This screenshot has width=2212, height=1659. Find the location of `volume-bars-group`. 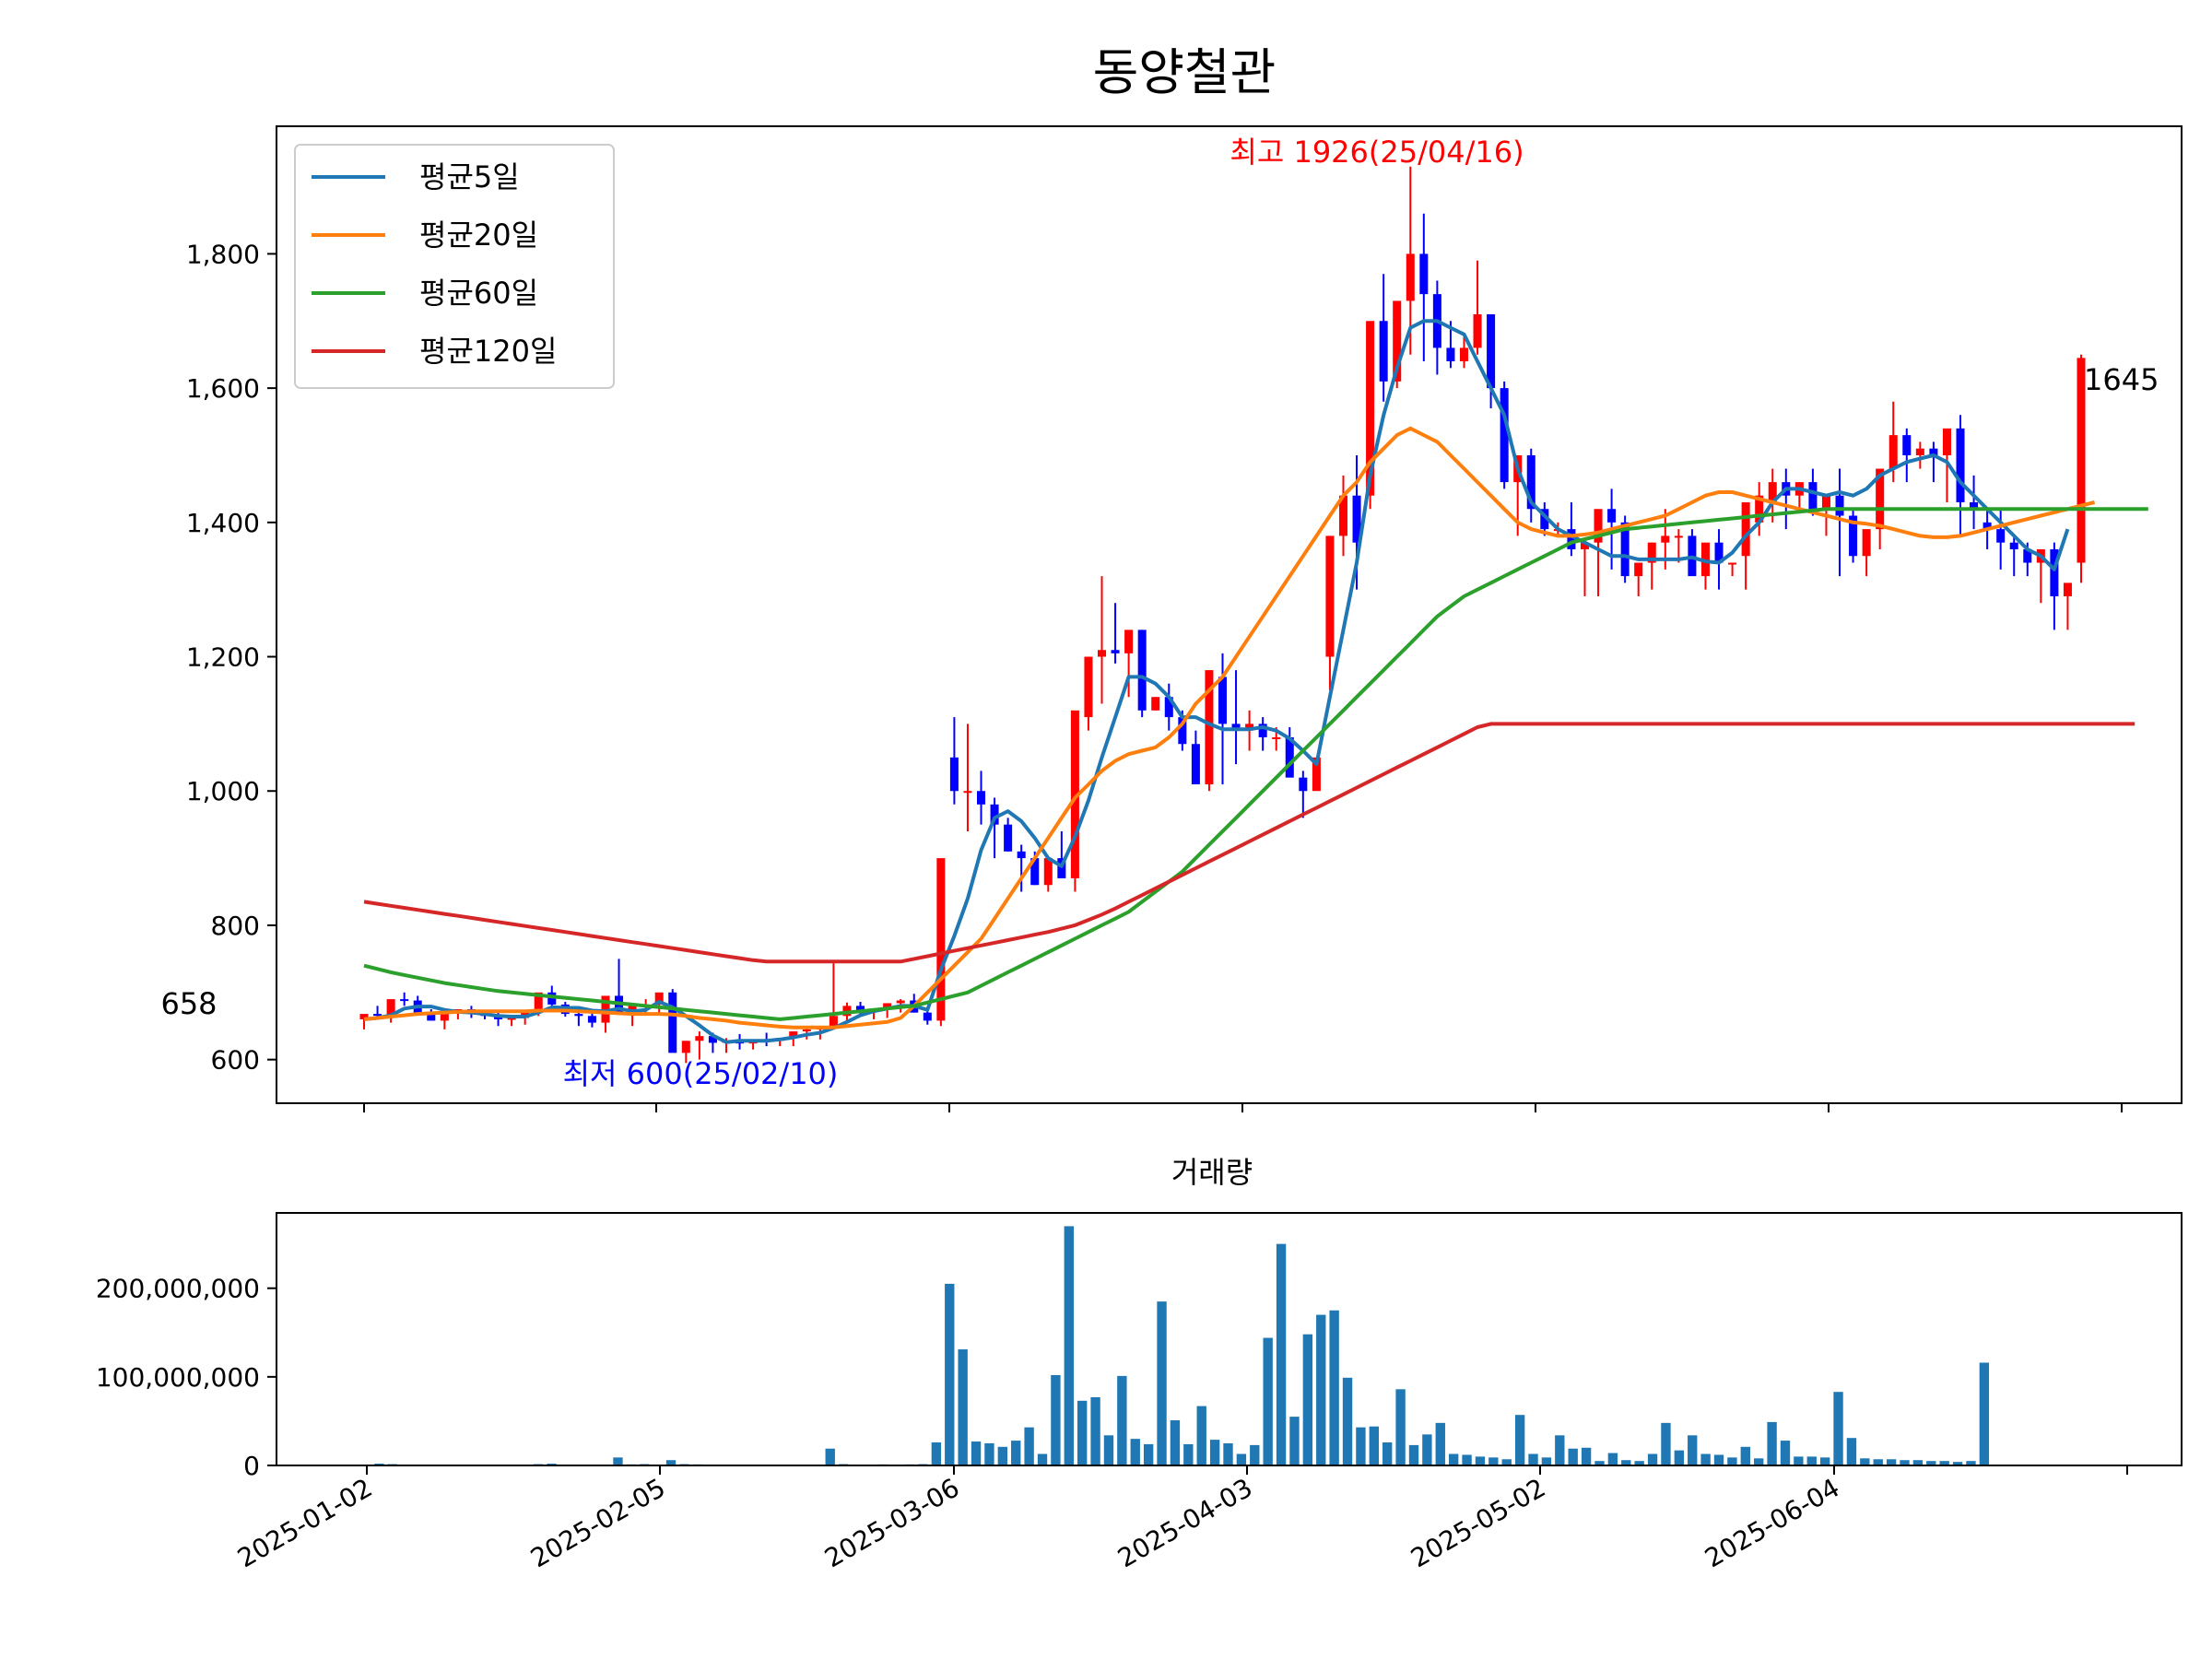

volume-bars-group is located at coordinates (1228, 1346).